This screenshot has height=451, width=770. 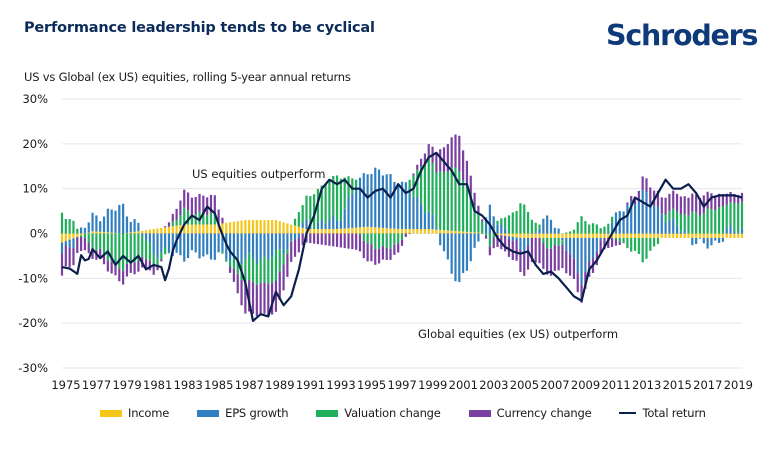 I want to click on legend-label: EPS growth, so click(x=257, y=413).